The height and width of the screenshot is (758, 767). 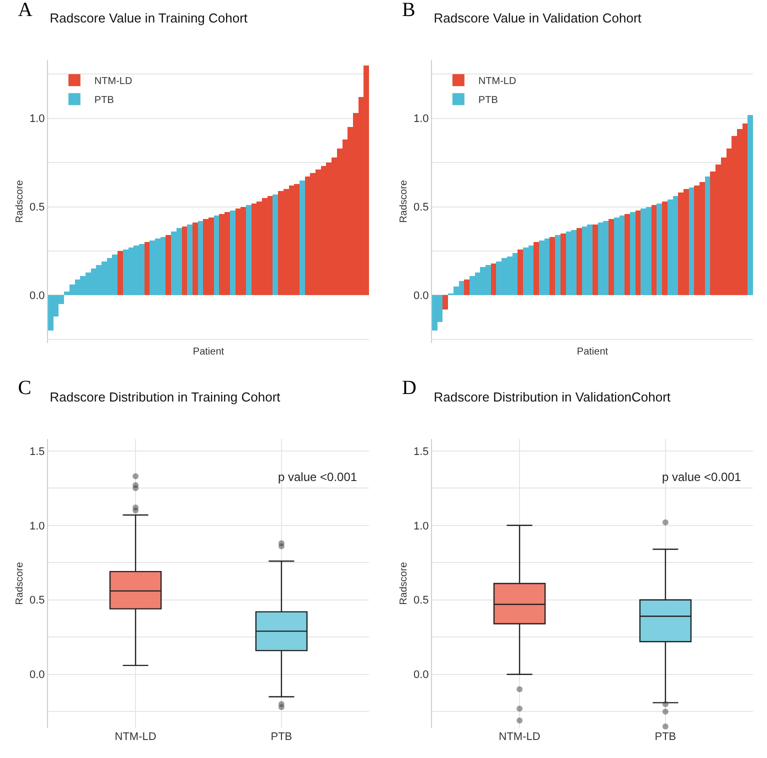 I want to click on text: D, so click(x=409, y=388).